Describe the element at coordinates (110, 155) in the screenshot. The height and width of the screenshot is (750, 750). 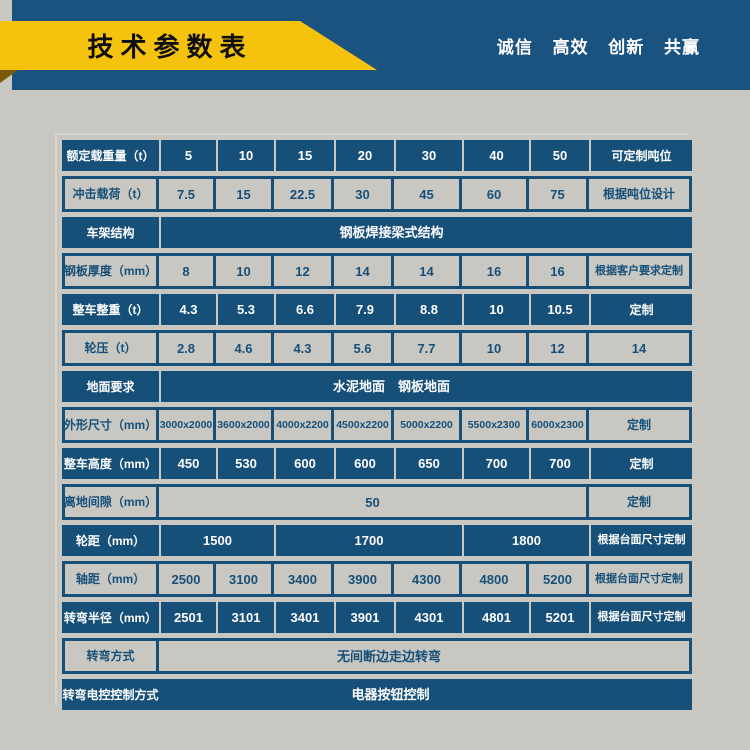
I see `param-label: 额定载重量（t）` at that location.